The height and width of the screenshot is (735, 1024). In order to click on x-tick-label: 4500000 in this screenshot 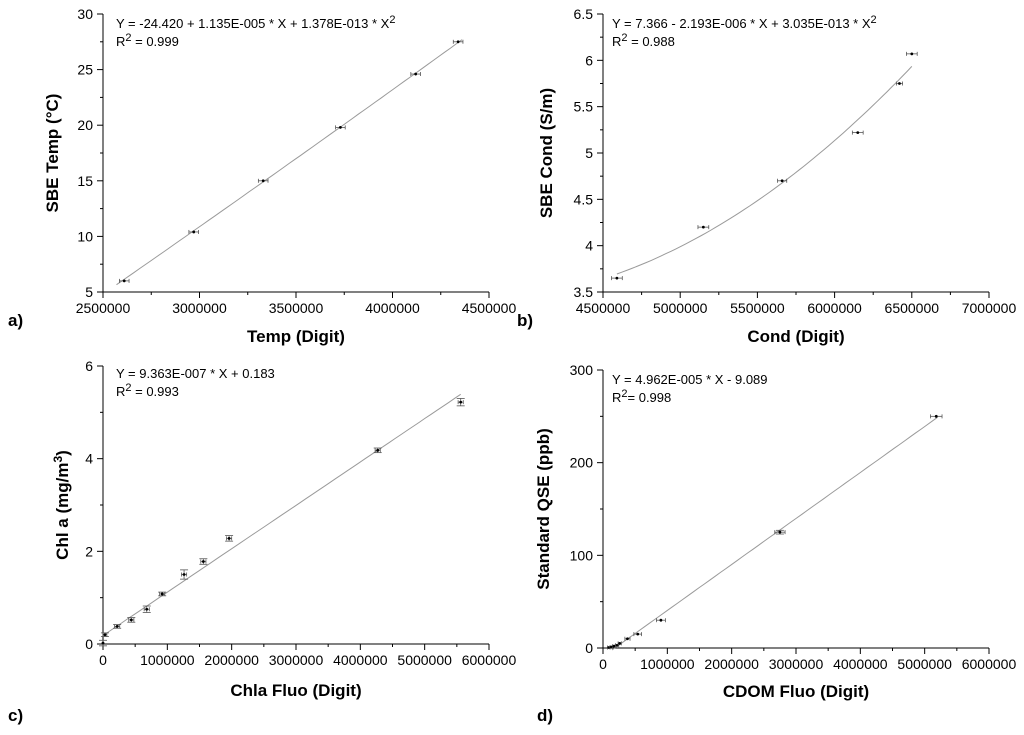, I will do `click(603, 308)`.